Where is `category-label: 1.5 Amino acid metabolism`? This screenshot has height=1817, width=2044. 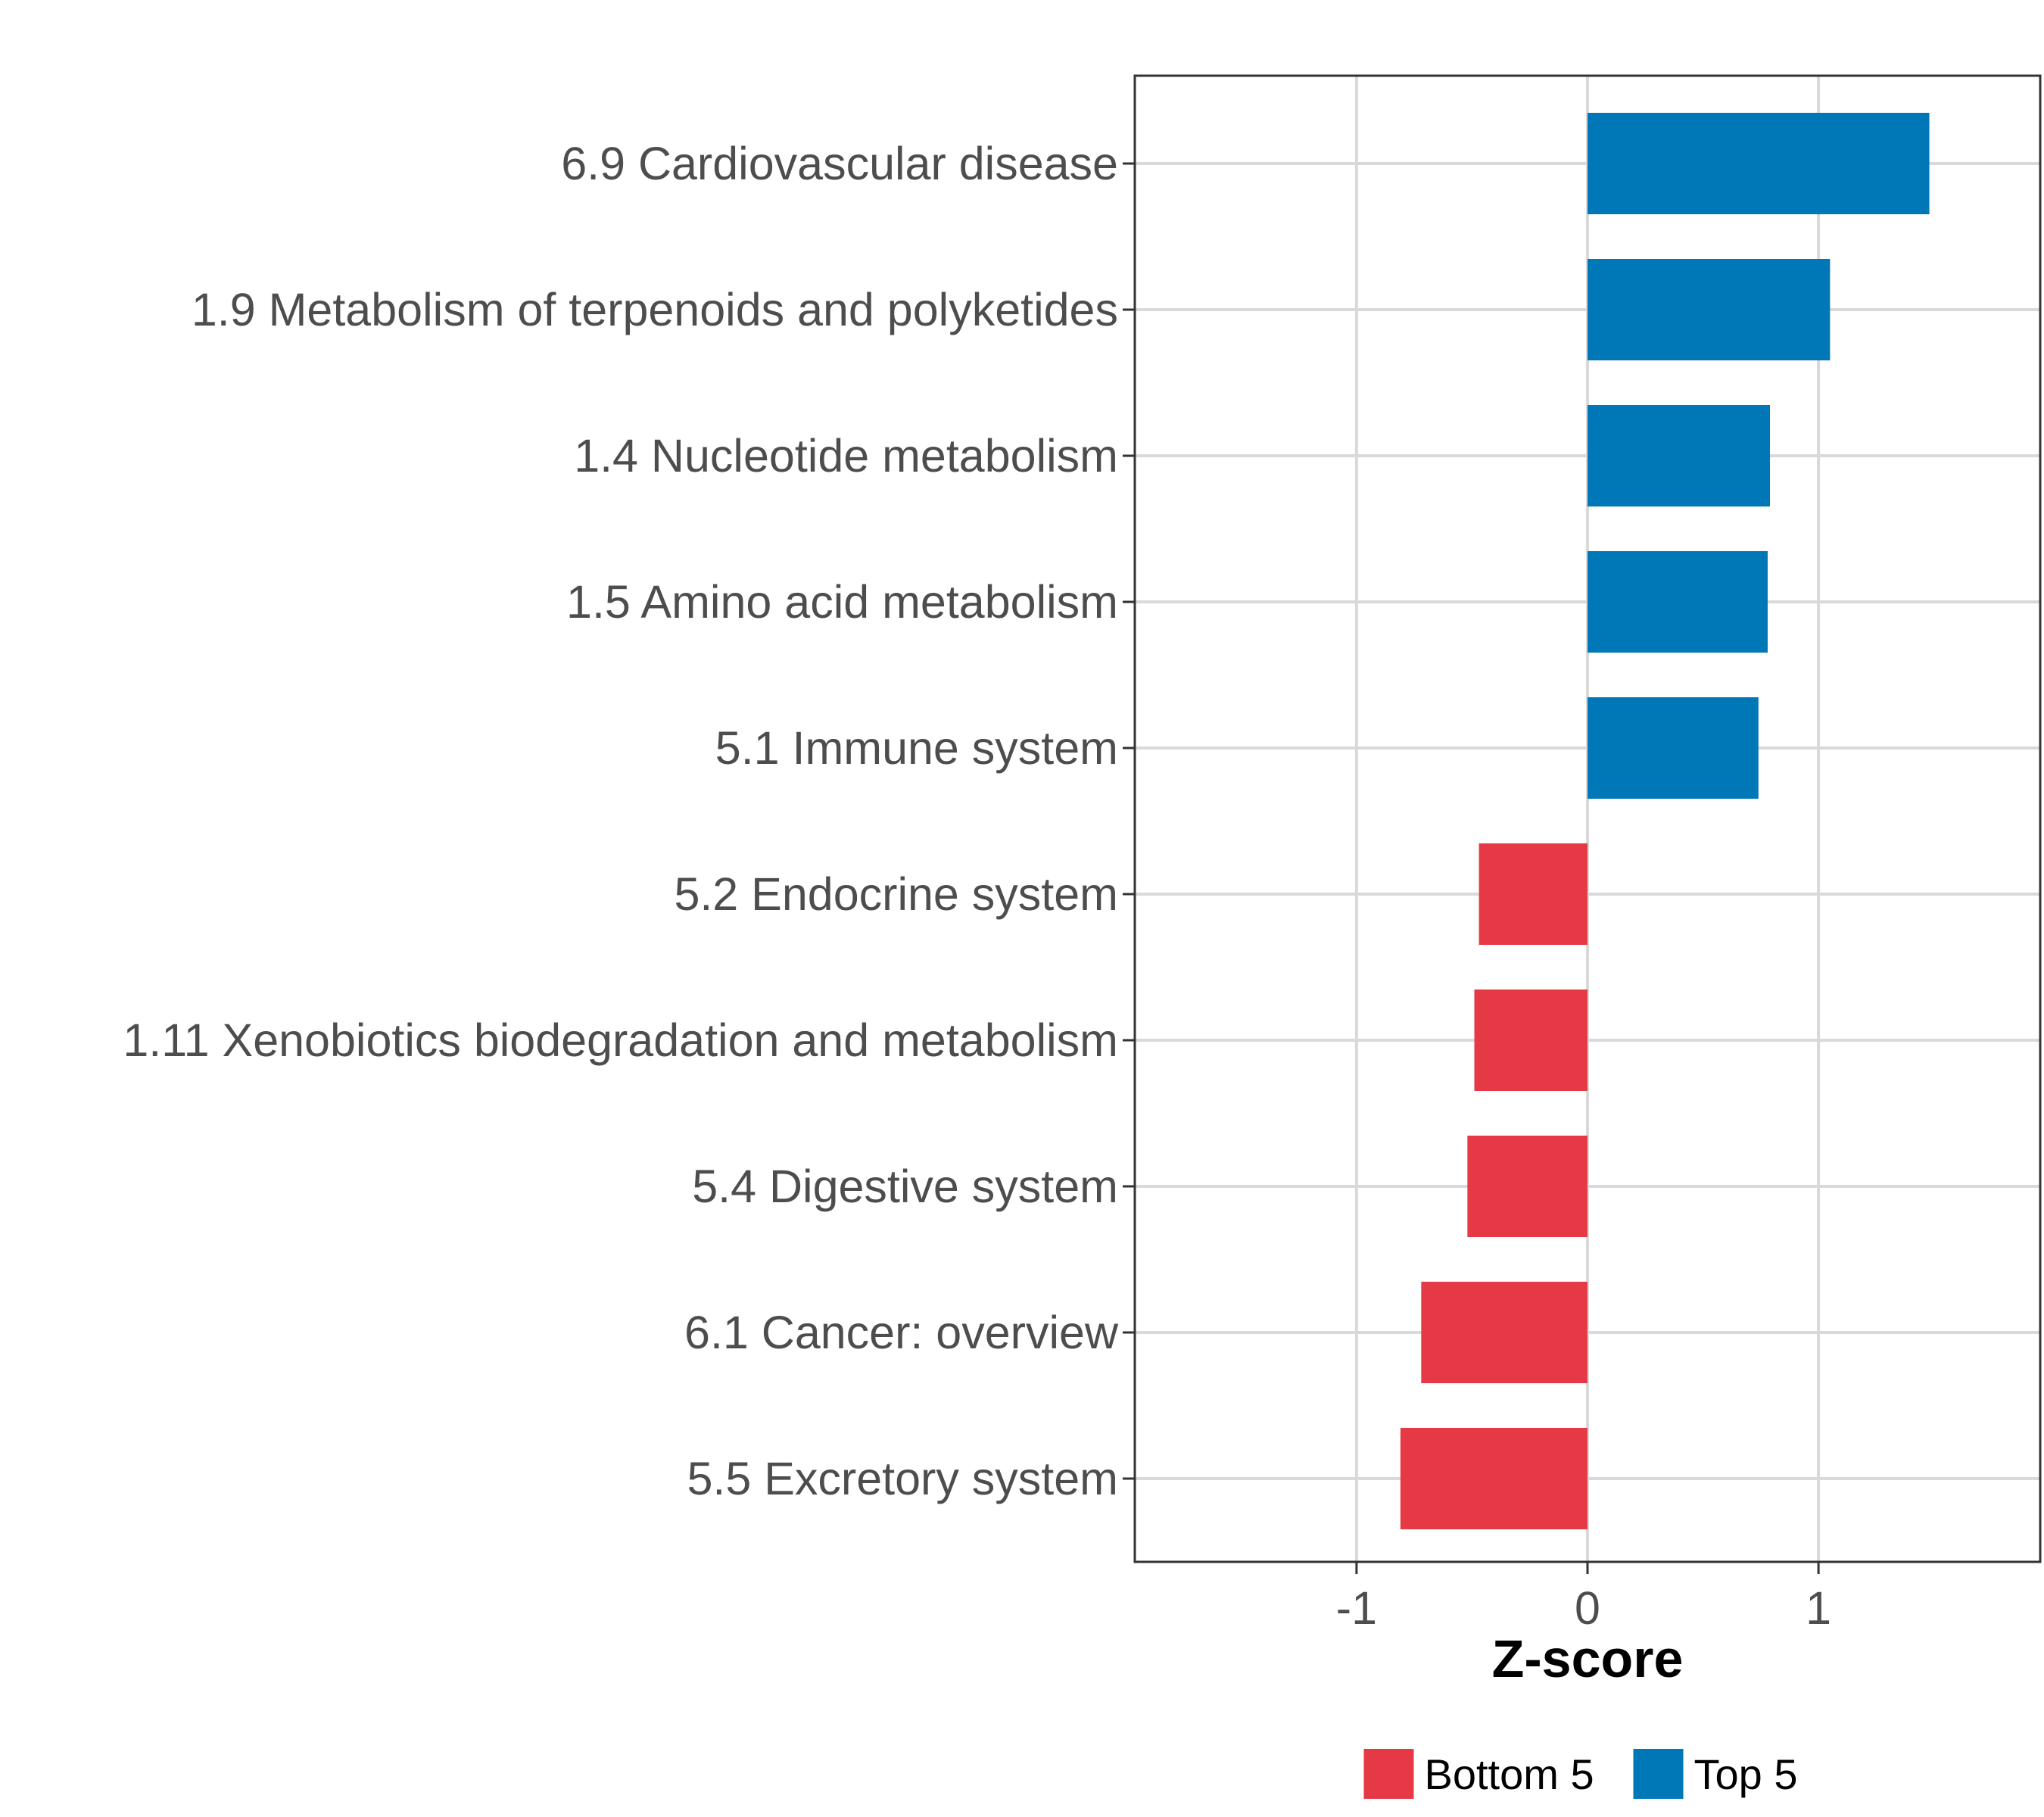 category-label: 1.5 Amino acid metabolism is located at coordinates (842, 602).